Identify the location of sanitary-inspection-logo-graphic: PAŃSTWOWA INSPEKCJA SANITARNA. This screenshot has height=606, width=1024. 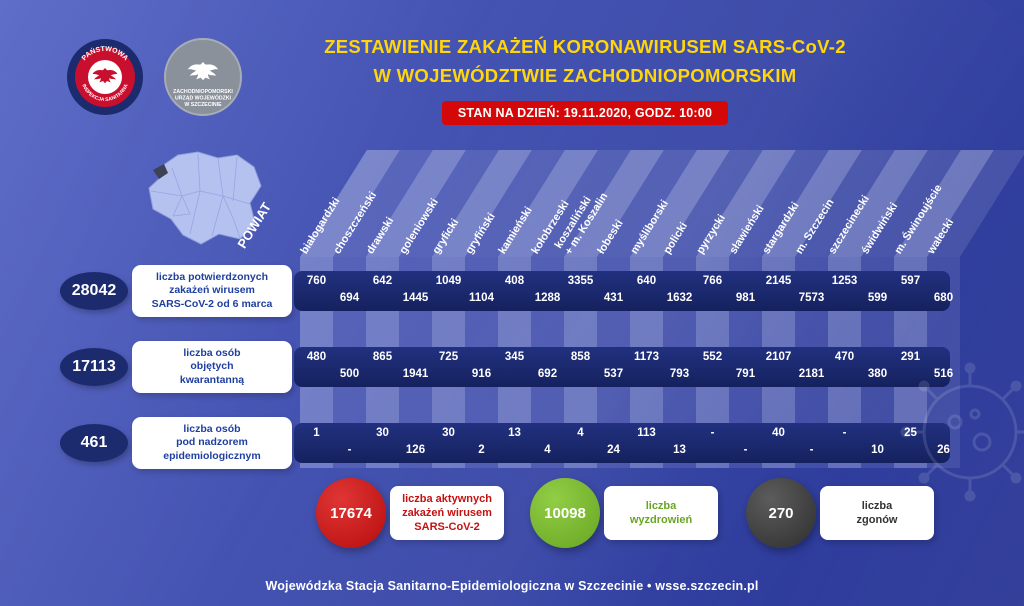
(105, 77).